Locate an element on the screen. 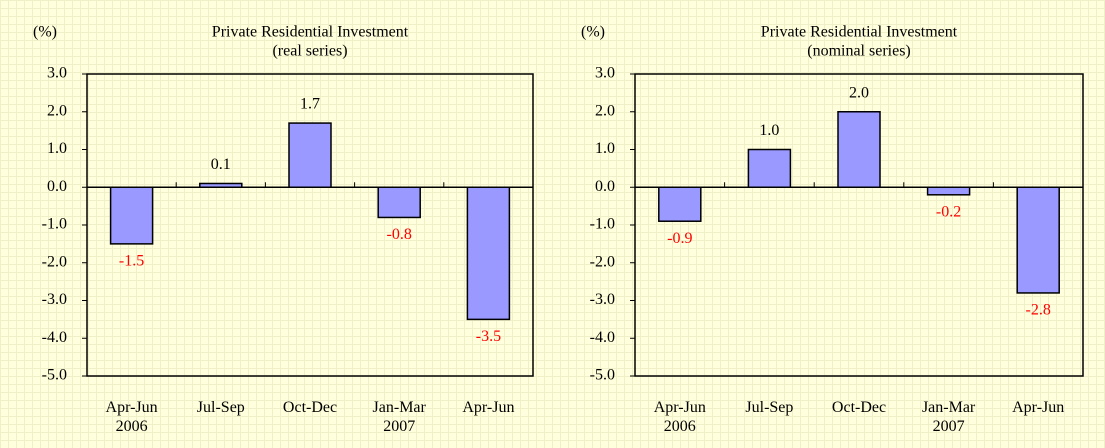 The width and height of the screenshot is (1105, 448). value-label: -2.8 is located at coordinates (1038, 310).